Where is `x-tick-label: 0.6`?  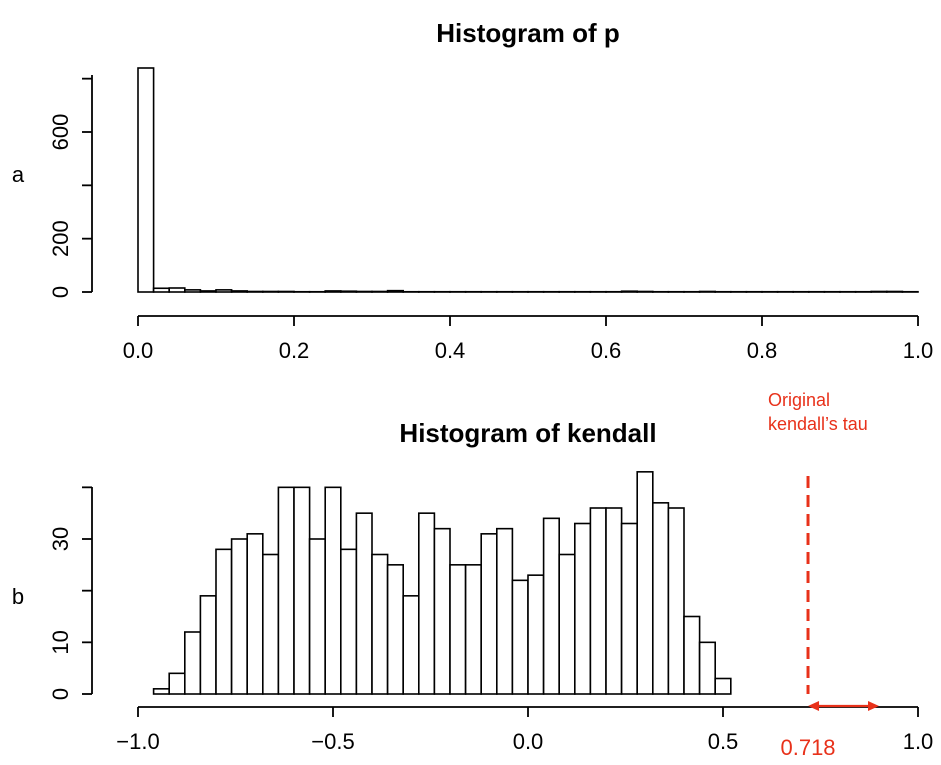 x-tick-label: 0.6 is located at coordinates (606, 350).